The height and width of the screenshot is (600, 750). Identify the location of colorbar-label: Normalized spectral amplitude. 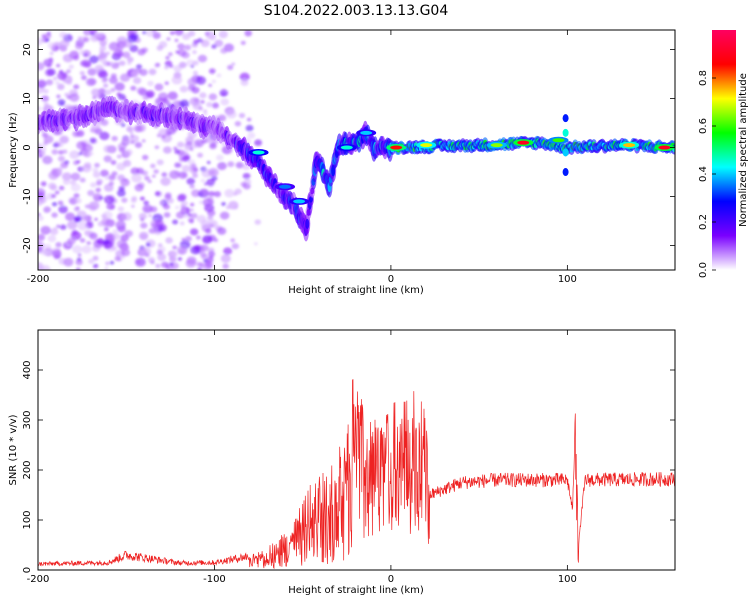
(743, 150).